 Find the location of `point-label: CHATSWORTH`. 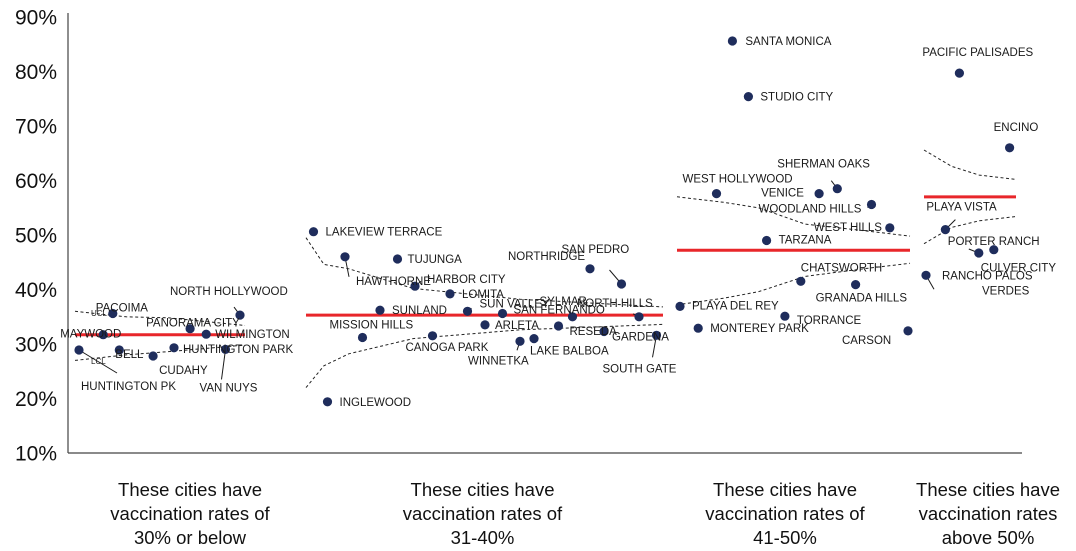

point-label: CHATSWORTH is located at coordinates (841, 268).